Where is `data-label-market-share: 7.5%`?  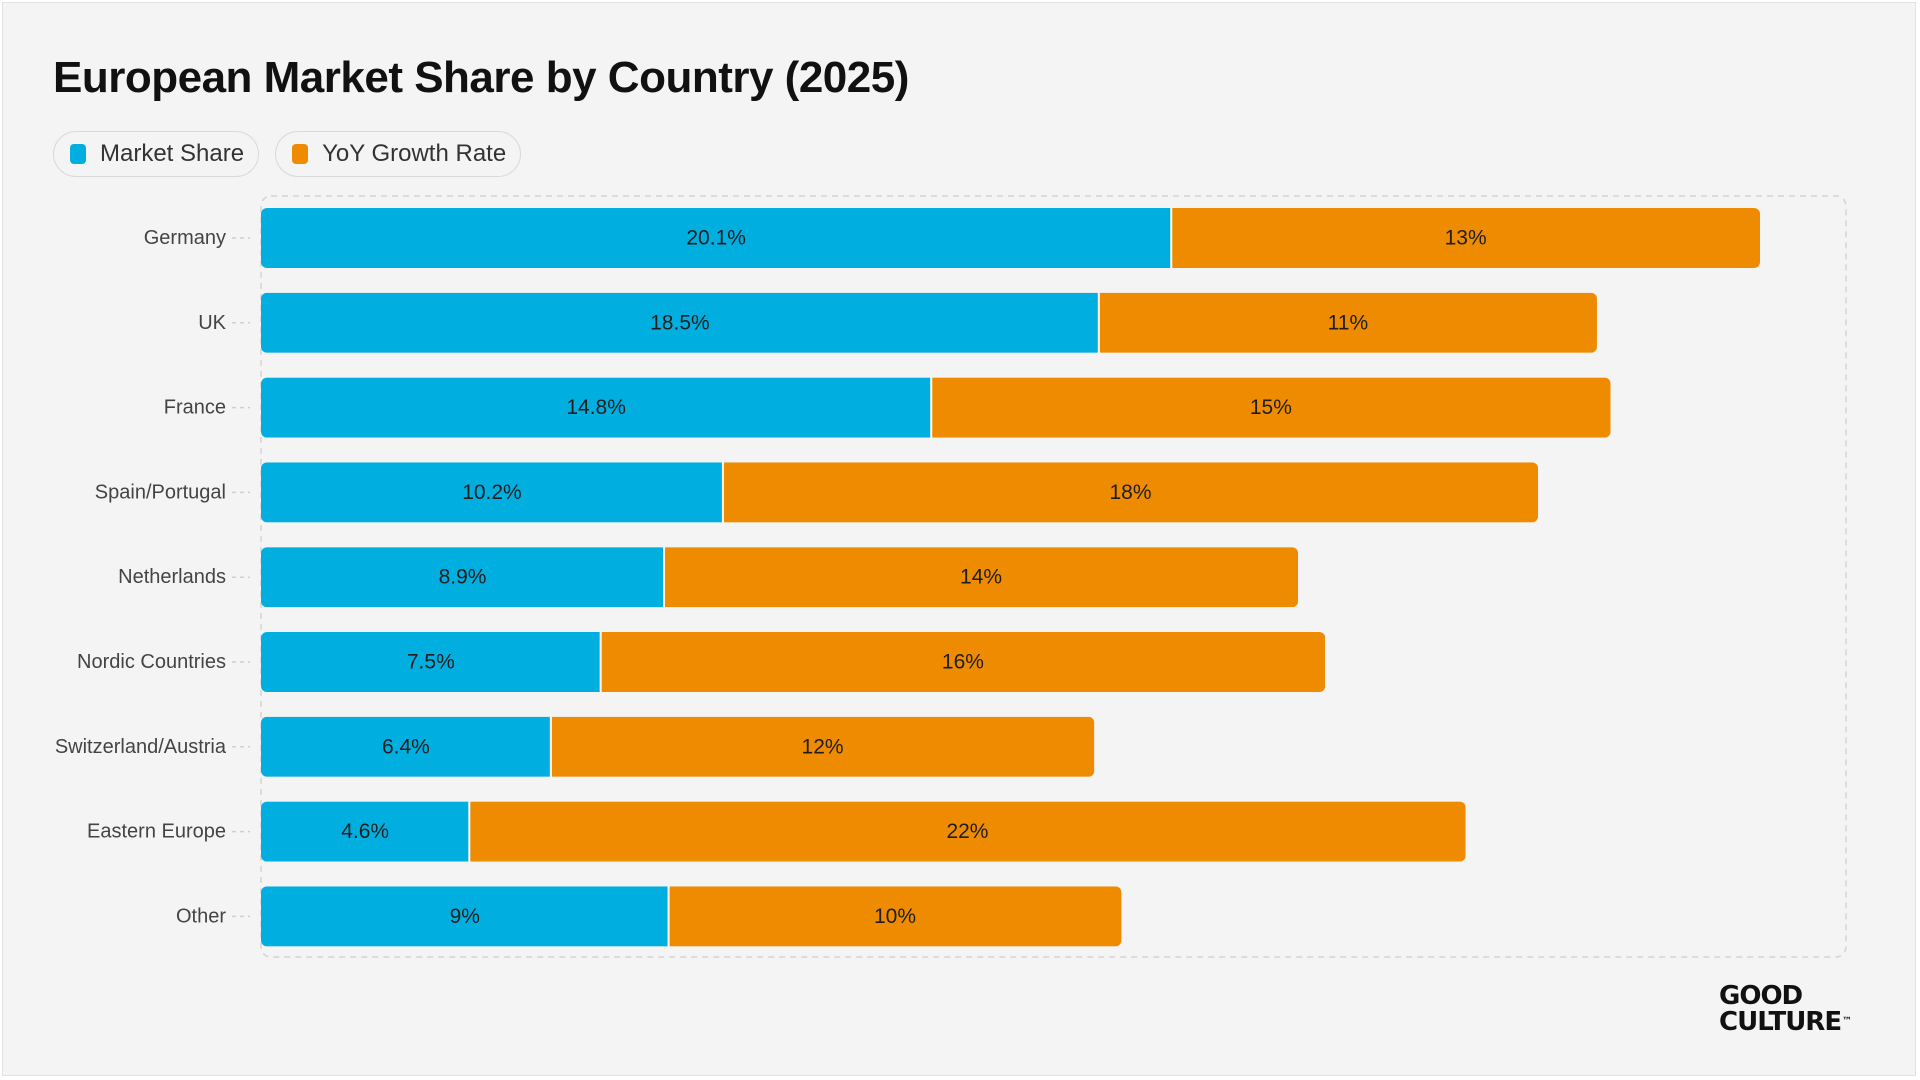 data-label-market-share: 7.5% is located at coordinates (431, 662).